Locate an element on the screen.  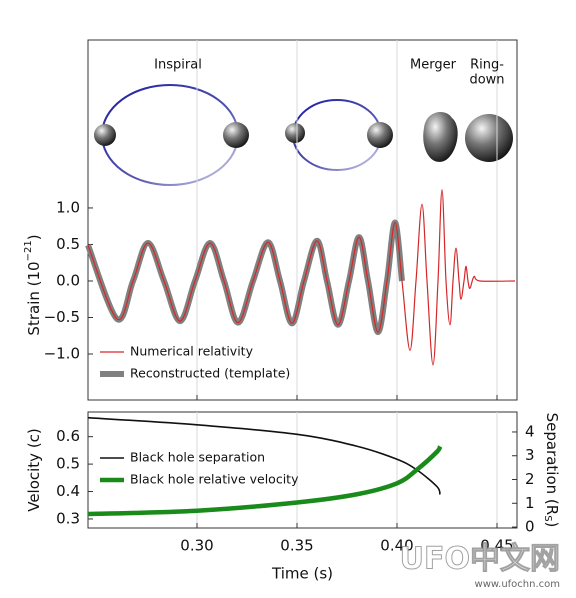
y-axis-label-text: Strain (10 is located at coordinates (34, 298).